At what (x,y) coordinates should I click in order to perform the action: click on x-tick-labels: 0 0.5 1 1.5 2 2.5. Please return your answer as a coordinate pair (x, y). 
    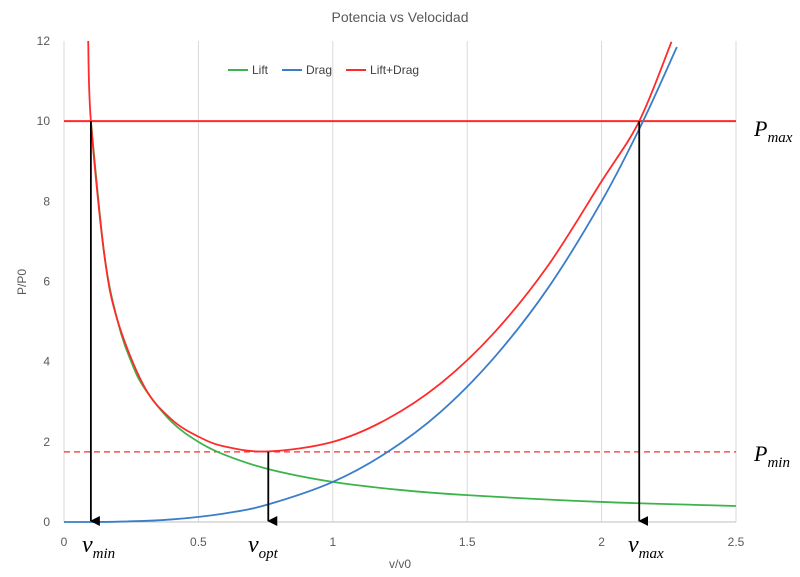
    Looking at the image, I should click on (403, 542).